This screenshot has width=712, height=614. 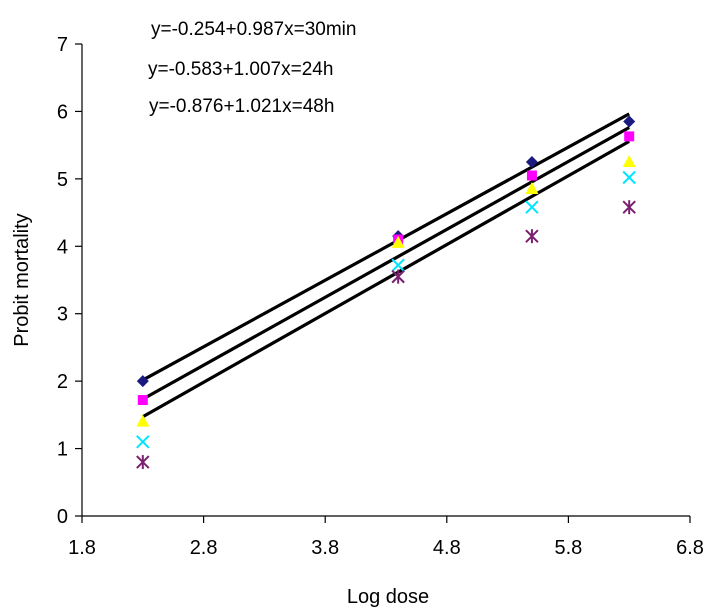 What do you see at coordinates (62, 450) in the screenshot?
I see `y-tick-label: 1` at bounding box center [62, 450].